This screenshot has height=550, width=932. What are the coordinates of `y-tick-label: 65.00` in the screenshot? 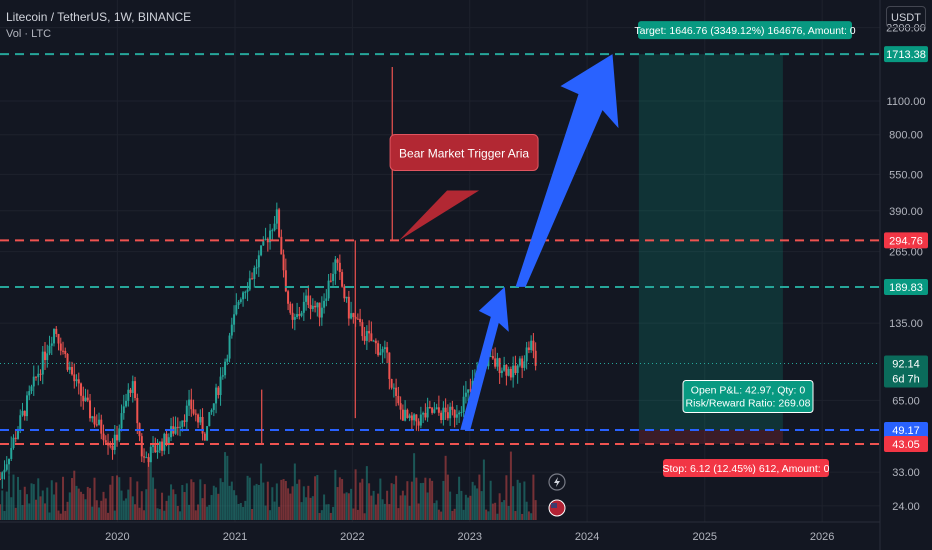 It's located at (906, 401).